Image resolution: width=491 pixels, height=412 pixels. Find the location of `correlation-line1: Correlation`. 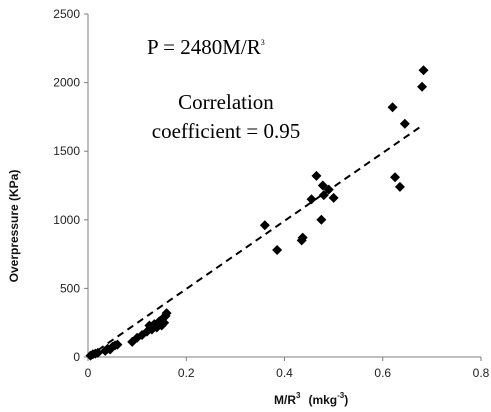

correlation-line1: Correlation is located at coordinates (226, 102).